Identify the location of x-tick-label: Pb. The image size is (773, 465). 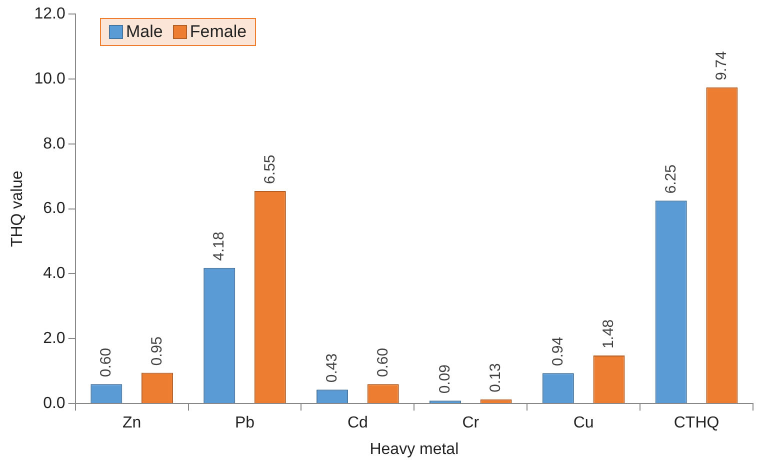
(244, 423).